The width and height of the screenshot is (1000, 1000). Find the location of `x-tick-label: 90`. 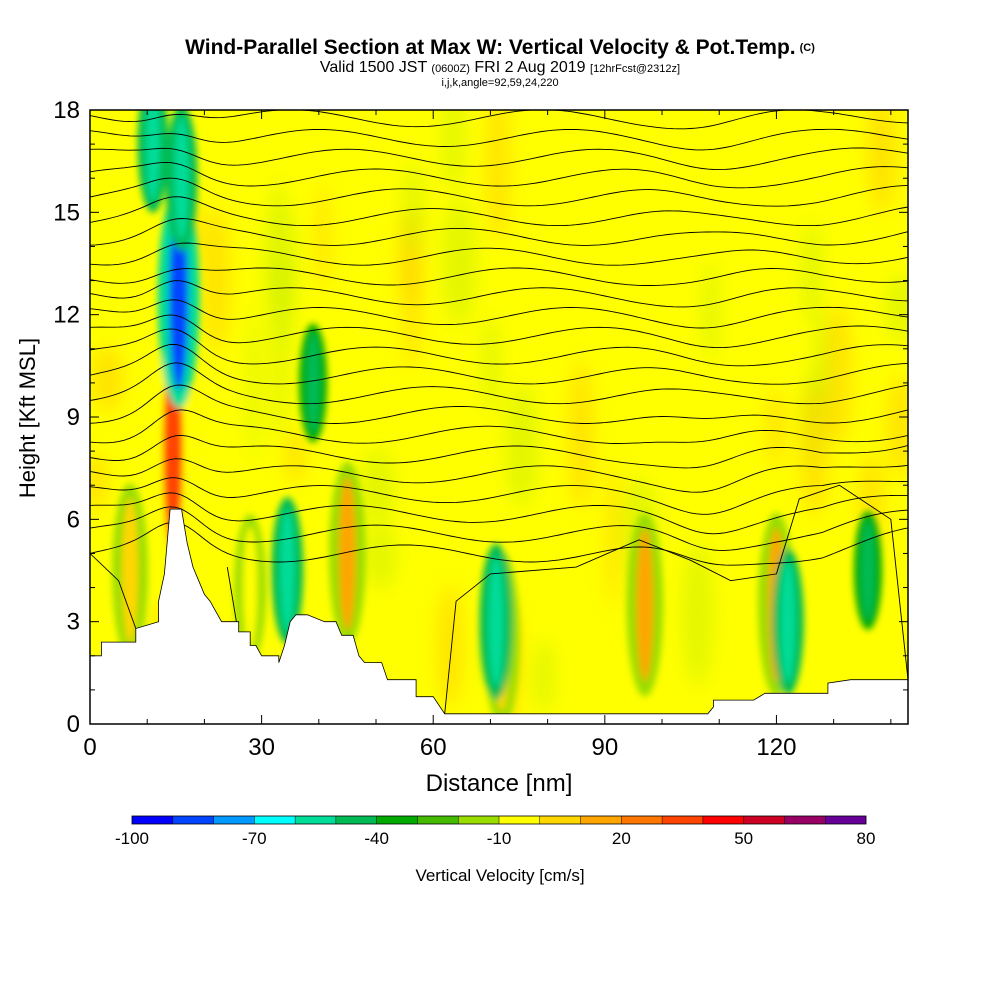

x-tick-label: 90 is located at coordinates (604, 747).